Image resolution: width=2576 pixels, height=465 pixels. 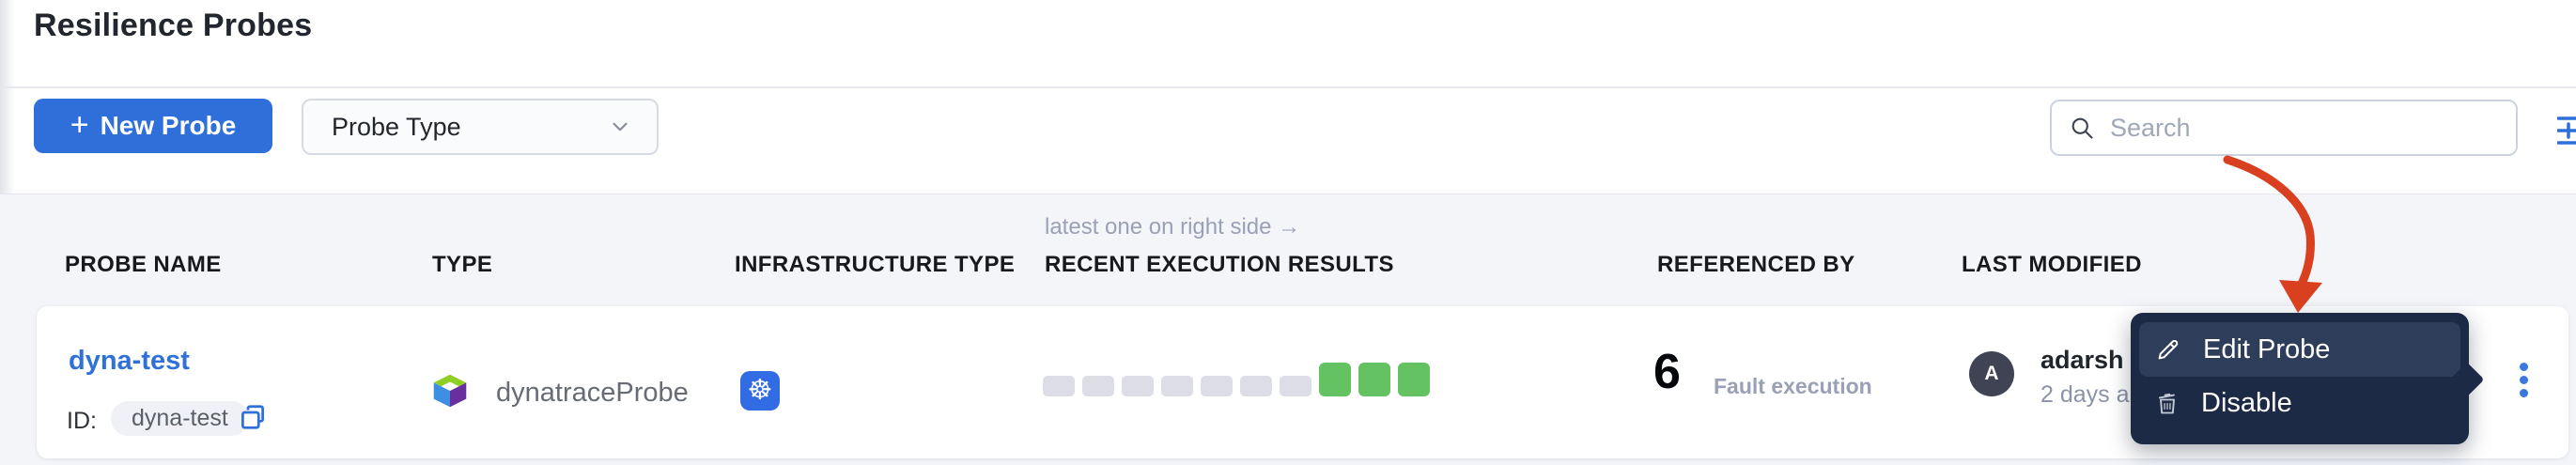 What do you see at coordinates (462, 264) in the screenshot?
I see `column-header-type: TYPE` at bounding box center [462, 264].